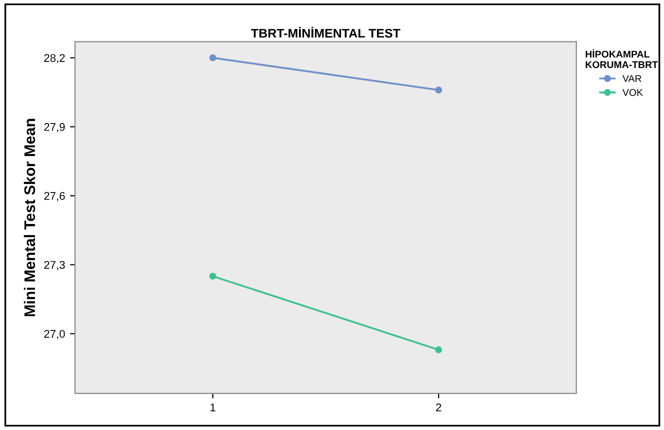 The height and width of the screenshot is (430, 664). Describe the element at coordinates (54, 335) in the screenshot. I see `y-tick-label: 27,0` at that location.